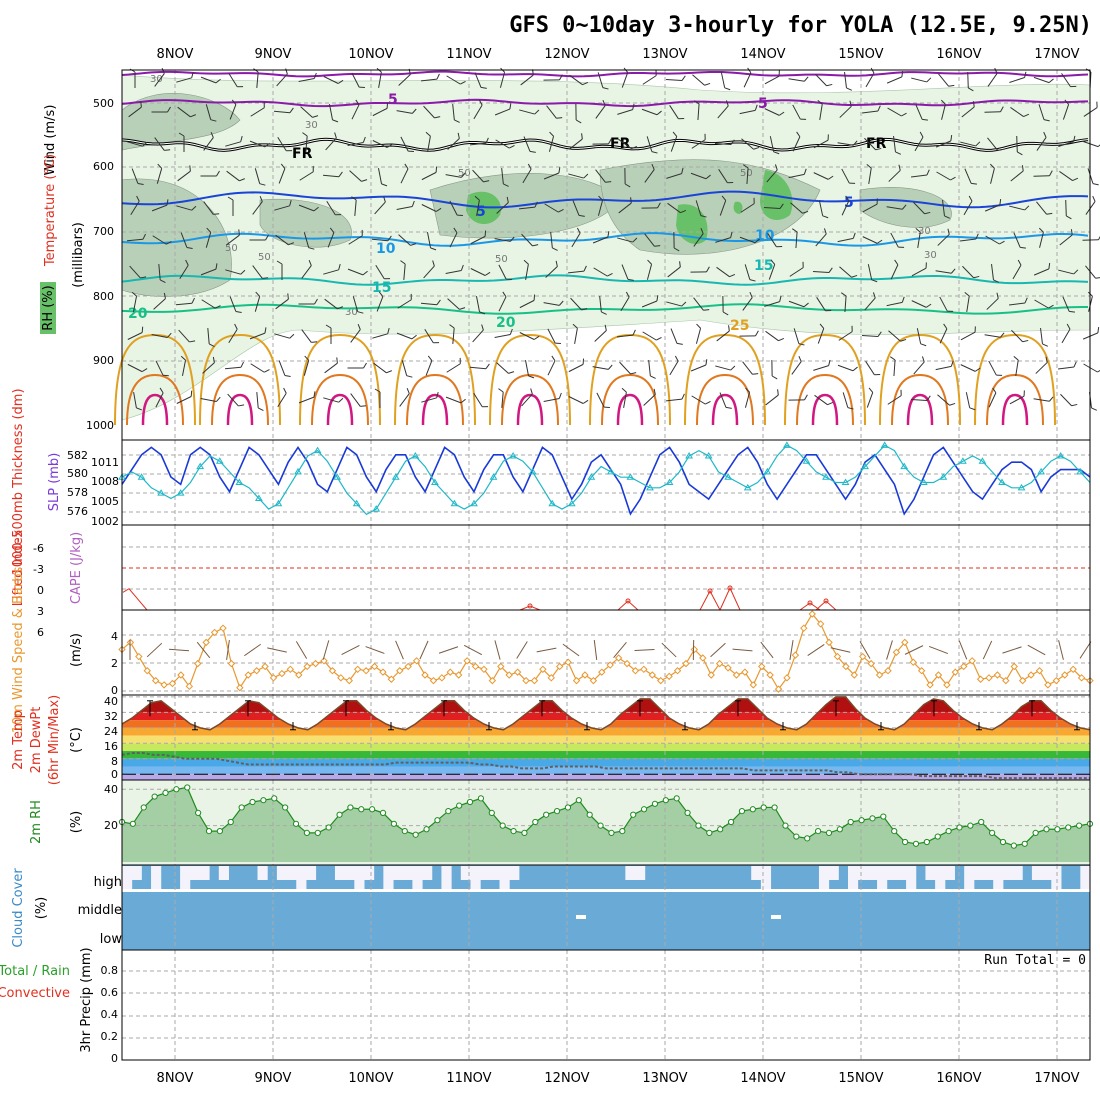 This screenshot has width=1100, height=1100. Describe the element at coordinates (606, 737) in the screenshot. I see `temp2m-plot` at that location.